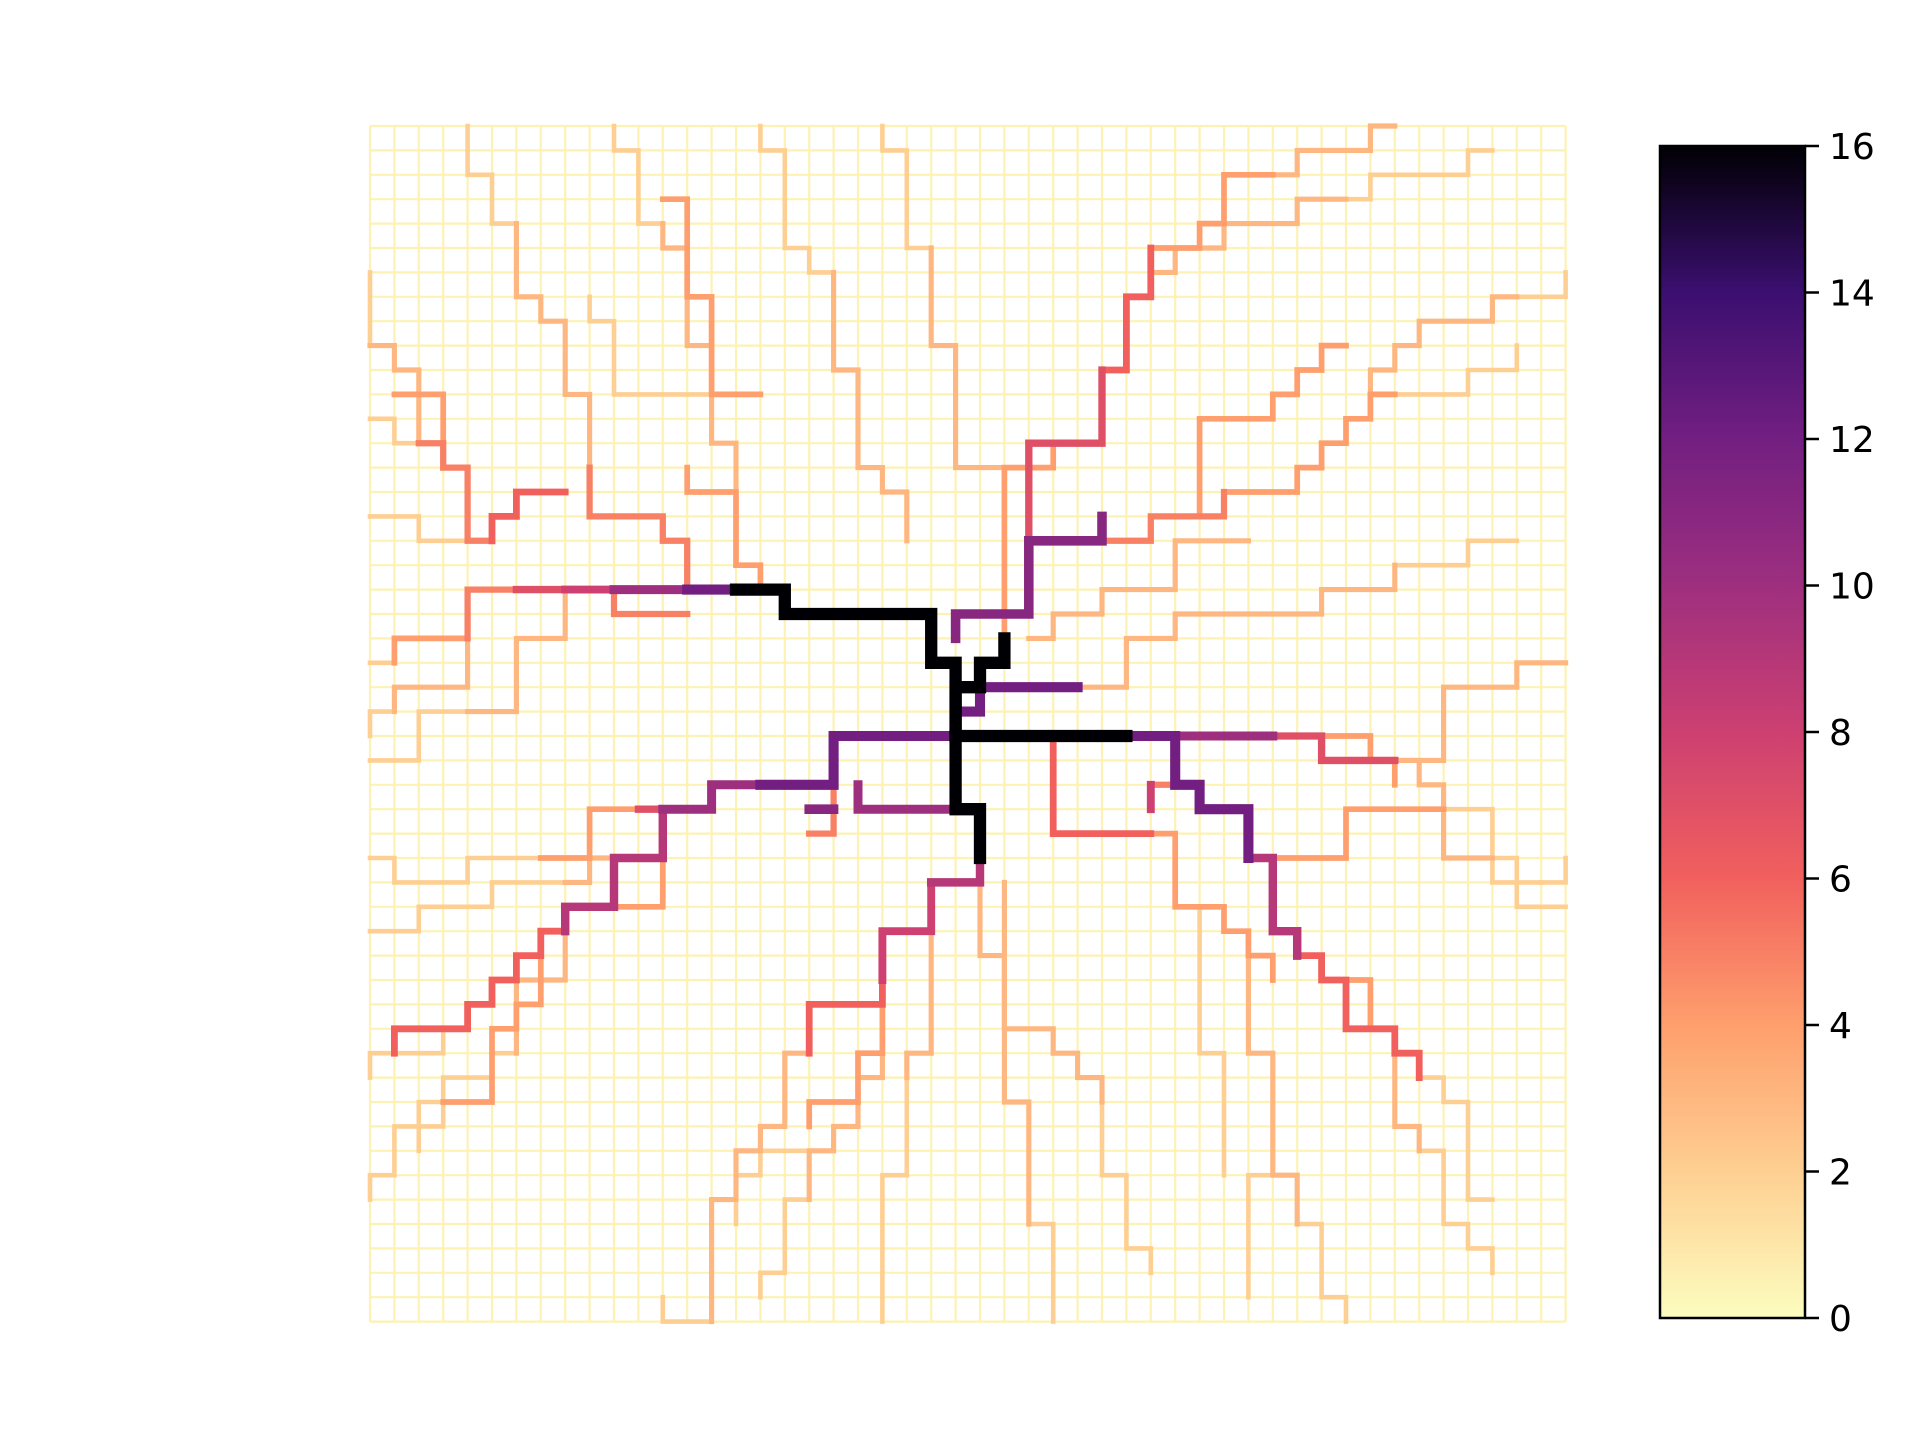 The width and height of the screenshot is (1920, 1440). I want to click on colorbar-tick-label: 8, so click(1840, 733).